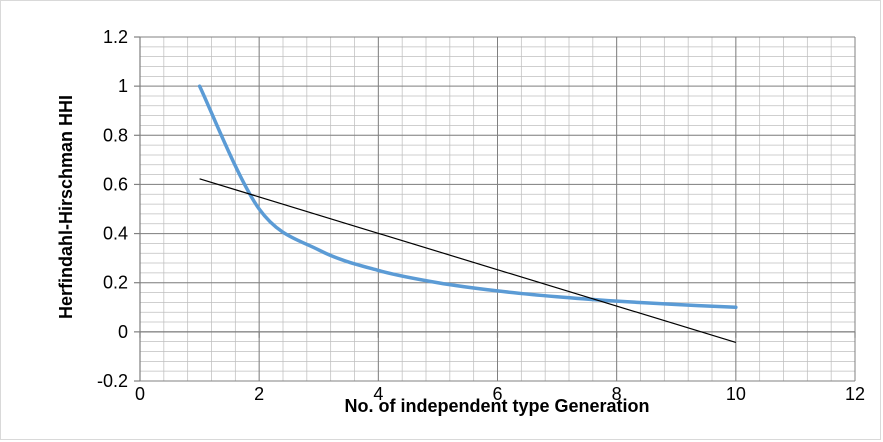  What do you see at coordinates (736, 394) in the screenshot?
I see `x-tick-label: 10` at bounding box center [736, 394].